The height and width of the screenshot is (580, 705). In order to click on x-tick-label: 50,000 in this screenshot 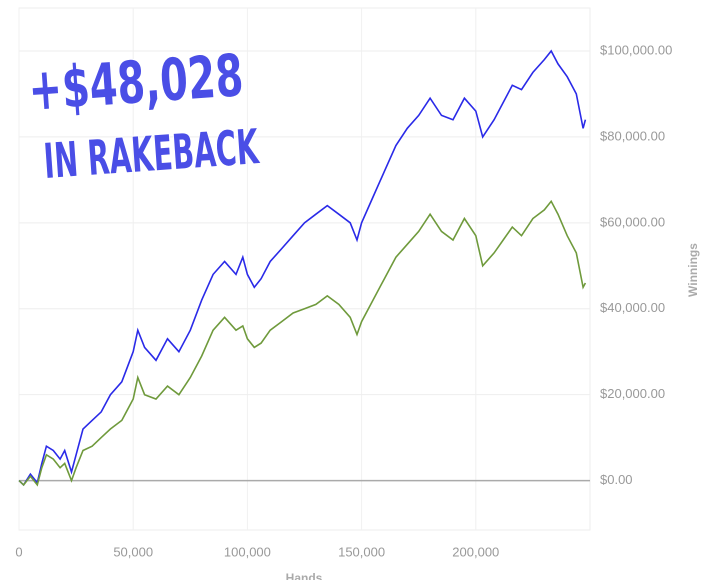, I will do `click(133, 551)`.